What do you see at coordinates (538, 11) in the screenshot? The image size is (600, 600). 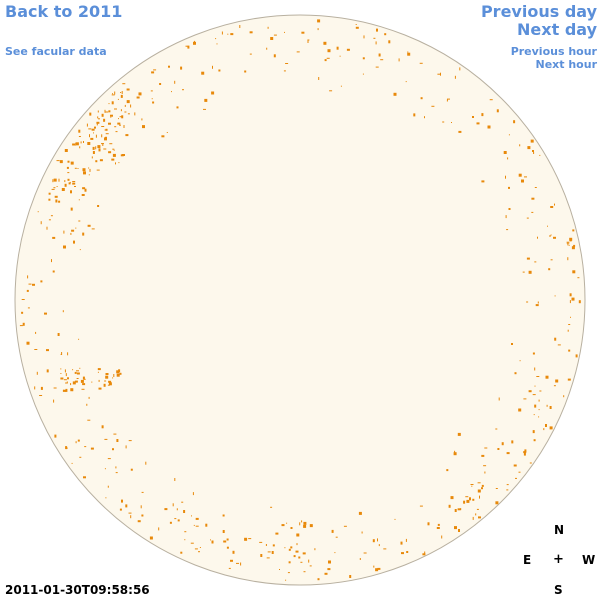 I see `previous-day-link: Previous day` at bounding box center [538, 11].